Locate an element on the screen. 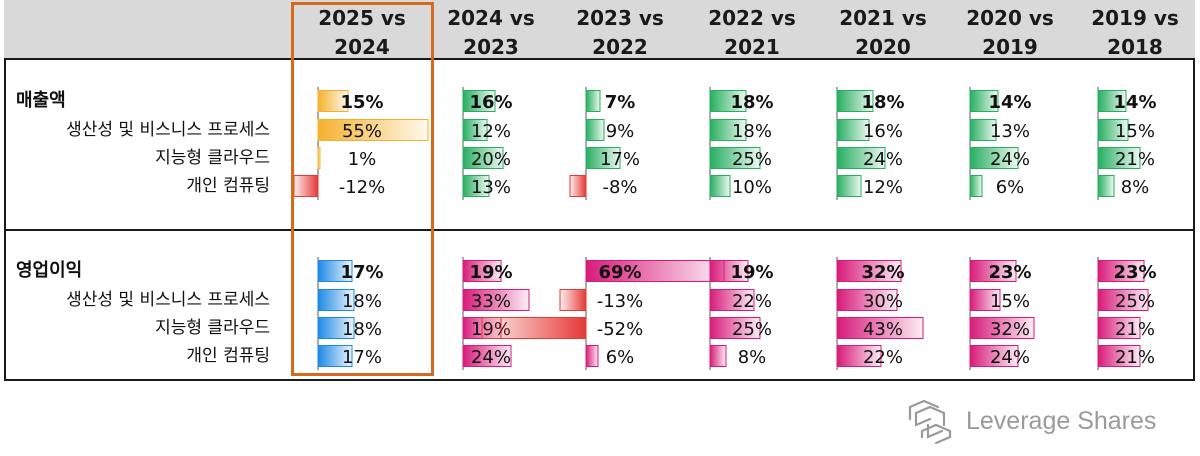 The height and width of the screenshot is (456, 1200). column-header-line: 2019 vs is located at coordinates (1135, 18).